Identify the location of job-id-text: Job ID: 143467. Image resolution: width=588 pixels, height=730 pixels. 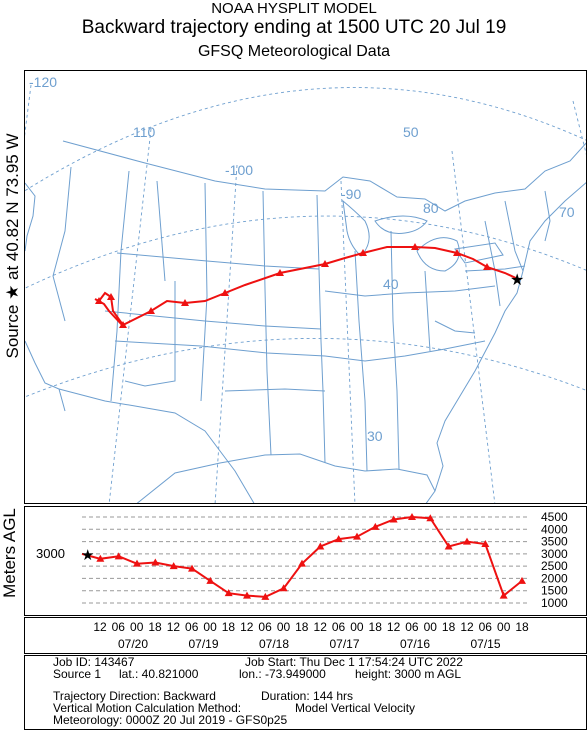
(94, 662).